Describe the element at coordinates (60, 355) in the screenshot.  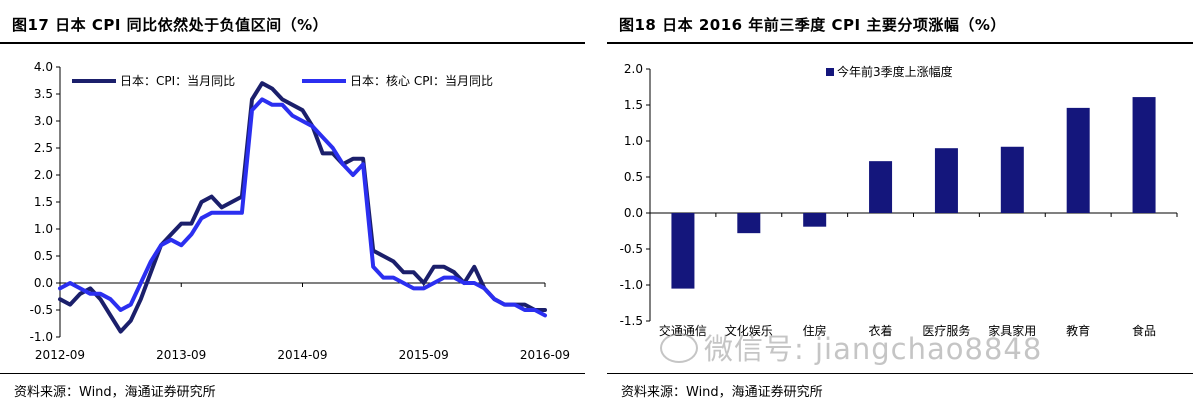
I see `x-tick-label: 2012-09` at that location.